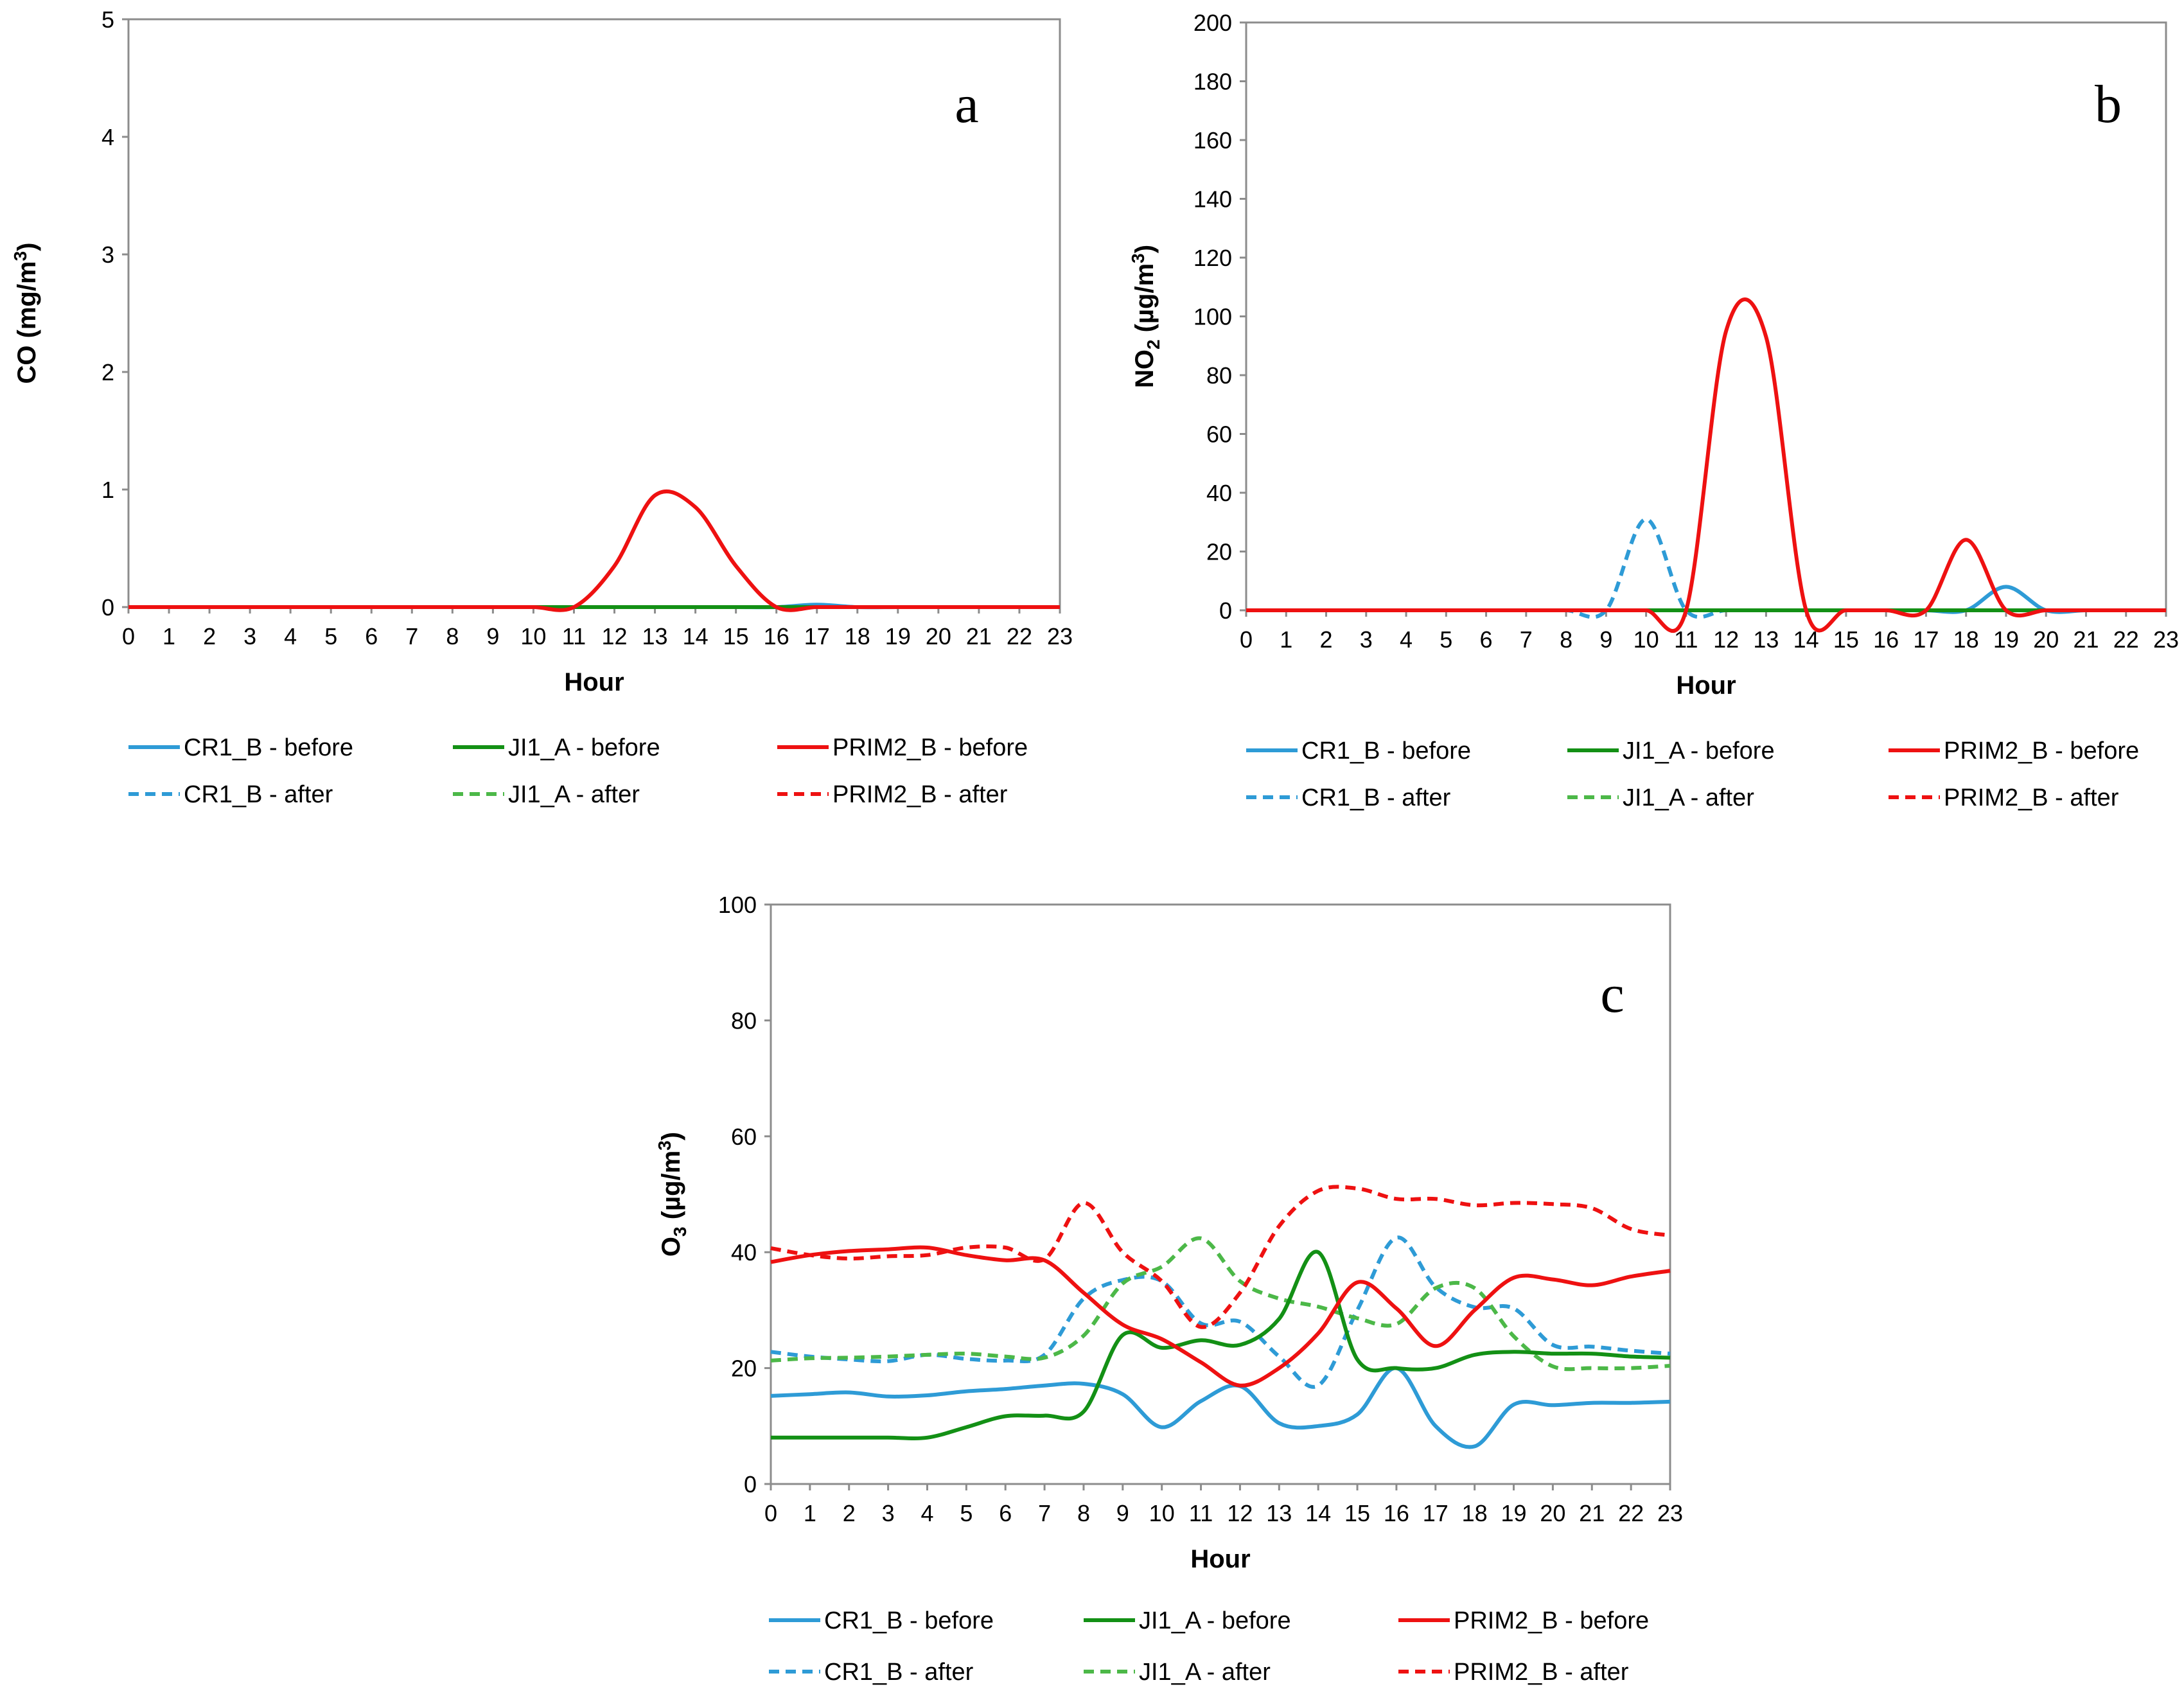 This screenshot has height=1687, width=2184. Describe the element at coordinates (1212, 258) in the screenshot. I see `y-tick-label: 120` at that location.